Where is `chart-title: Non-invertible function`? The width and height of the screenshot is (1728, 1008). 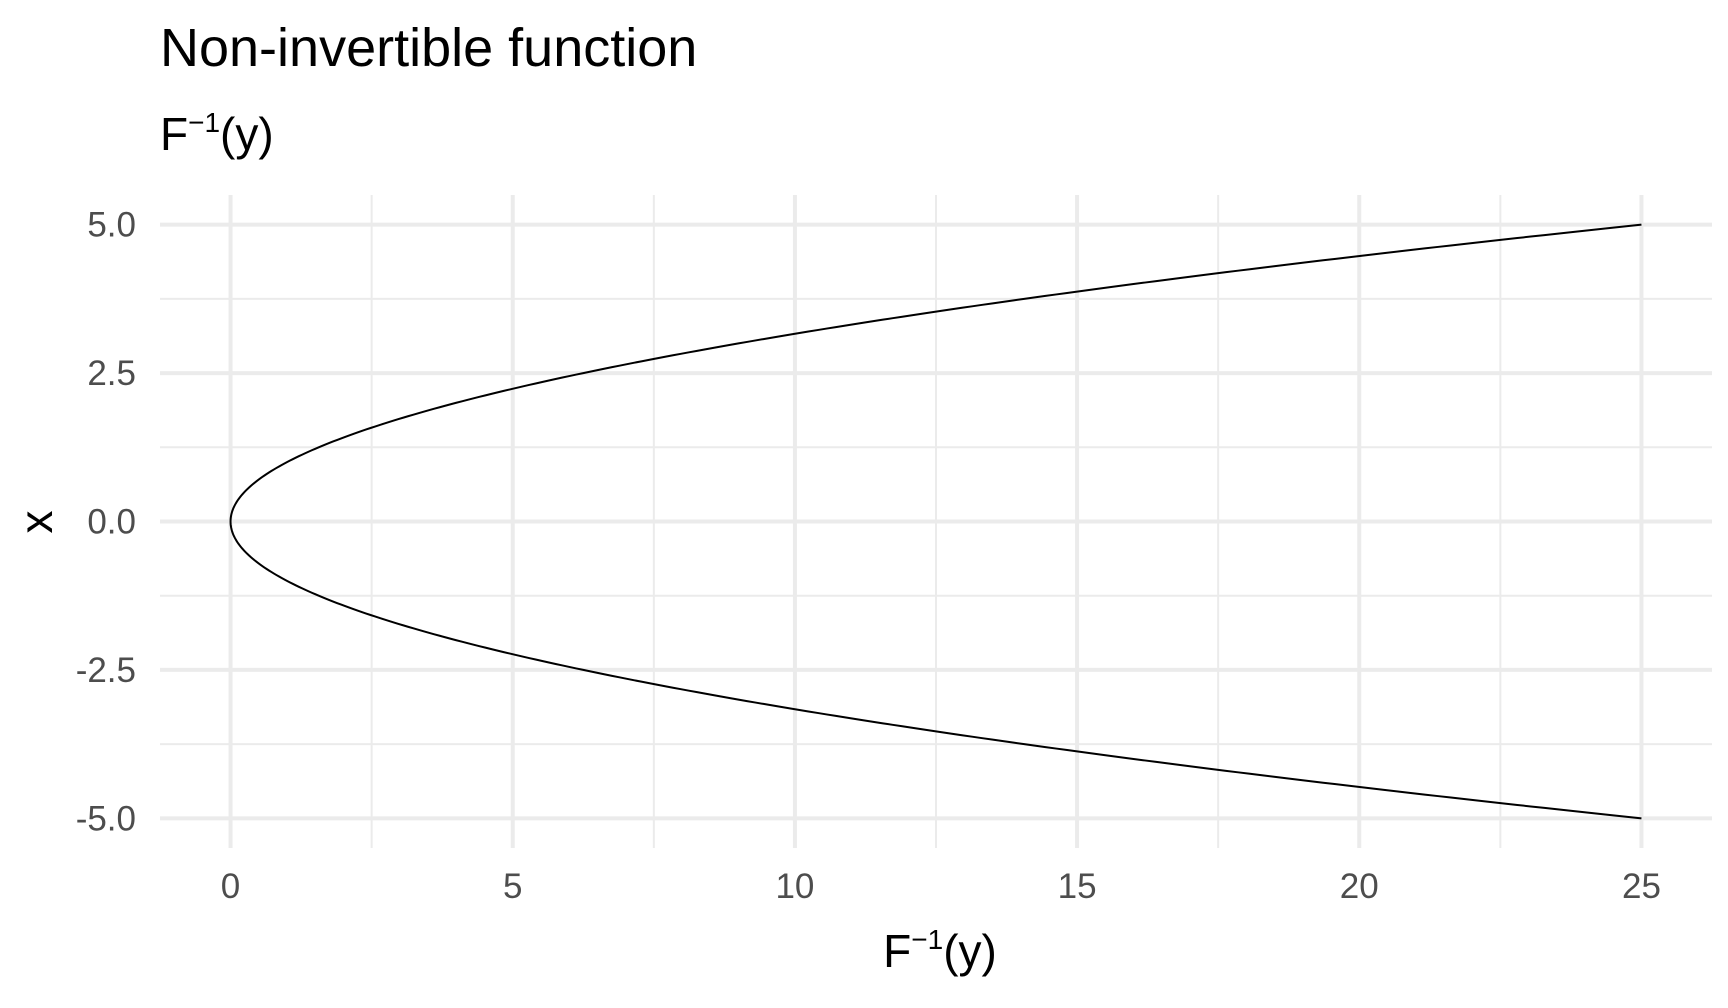
chart-title: Non-invertible function is located at coordinates (428, 48).